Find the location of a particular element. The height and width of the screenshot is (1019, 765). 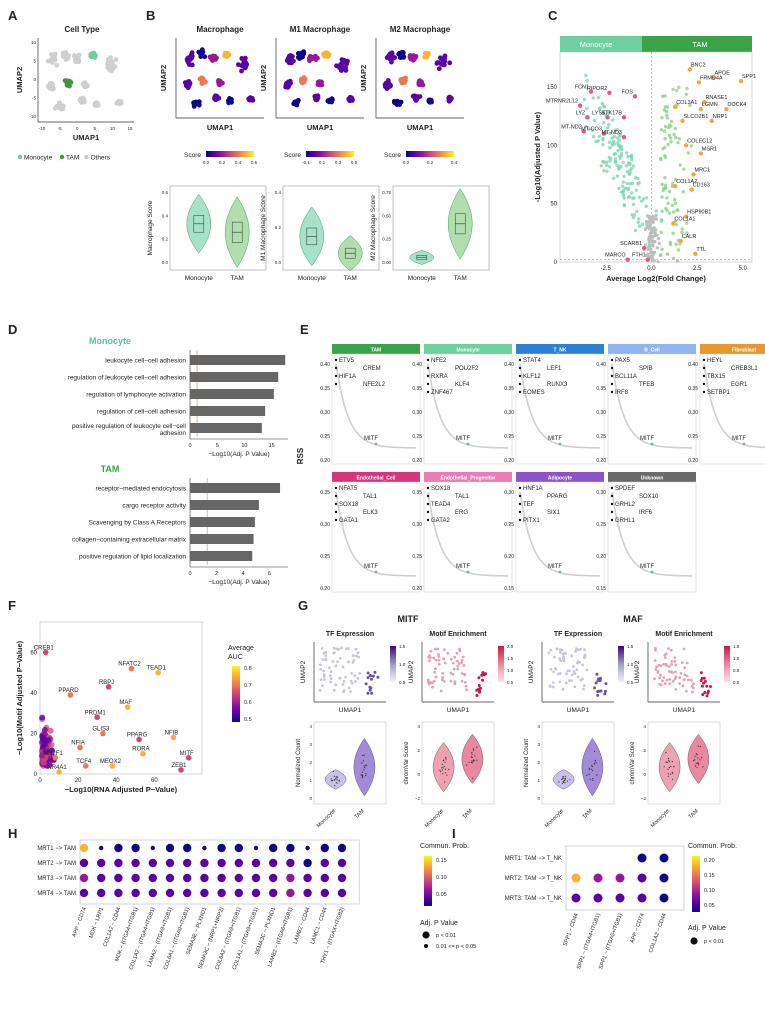

panel-f-point-label: PPARG is located at coordinates (137, 736).